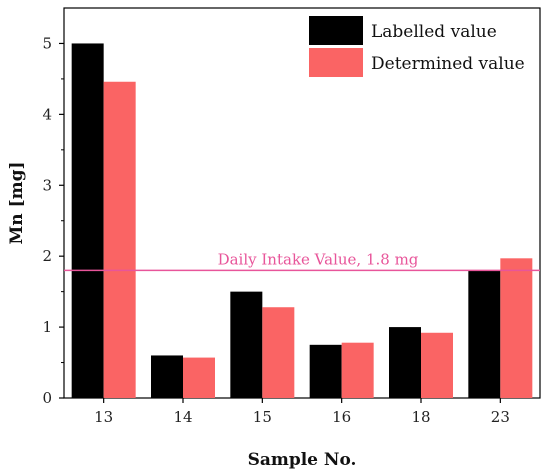 Image resolution: width=550 pixels, height=476 pixels. Describe the element at coordinates (336, 62) in the screenshot. I see `legend-swatch-determined` at that location.